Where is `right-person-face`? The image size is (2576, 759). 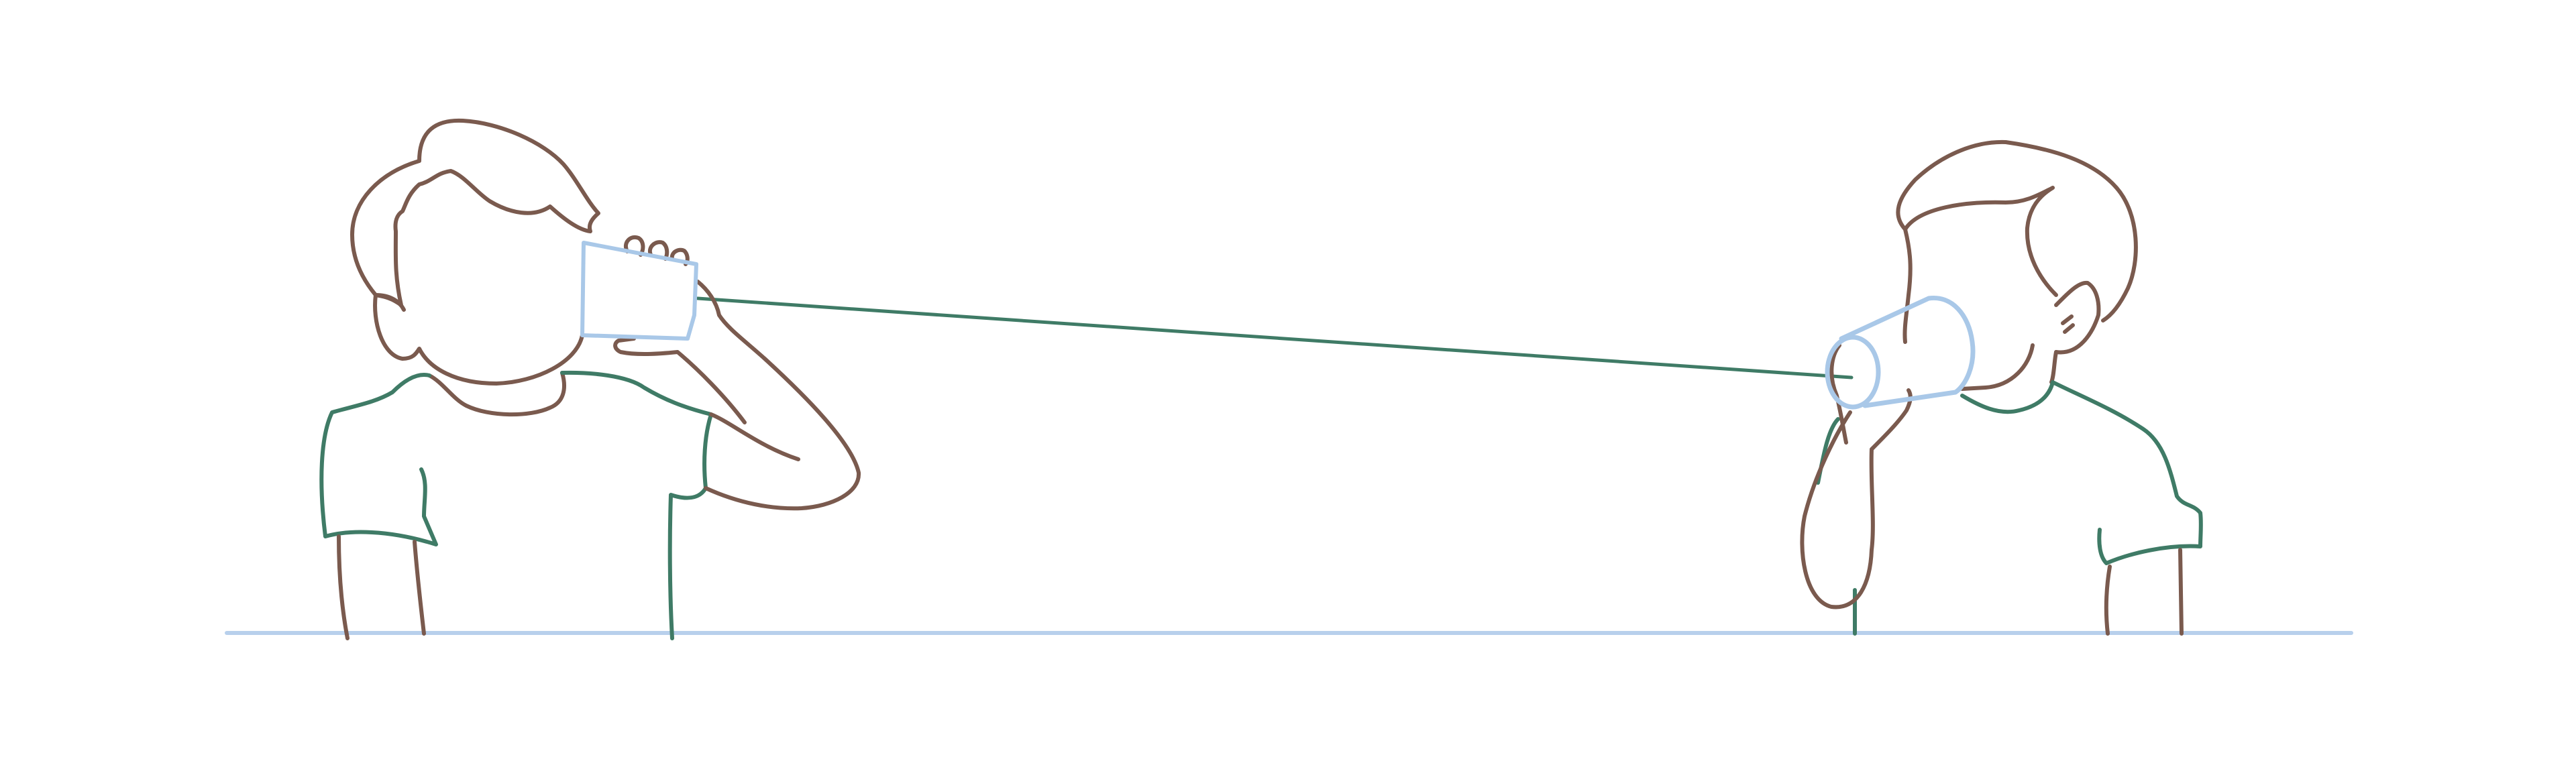 right-person-face is located at coordinates (1968, 309).